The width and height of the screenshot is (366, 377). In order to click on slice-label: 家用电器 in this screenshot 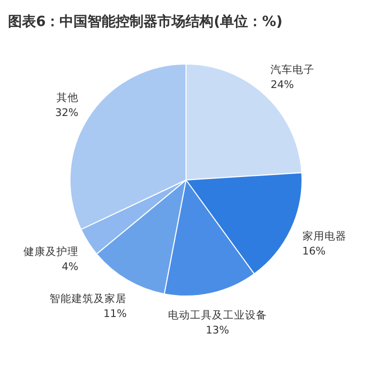, I will do `click(324, 235)`.